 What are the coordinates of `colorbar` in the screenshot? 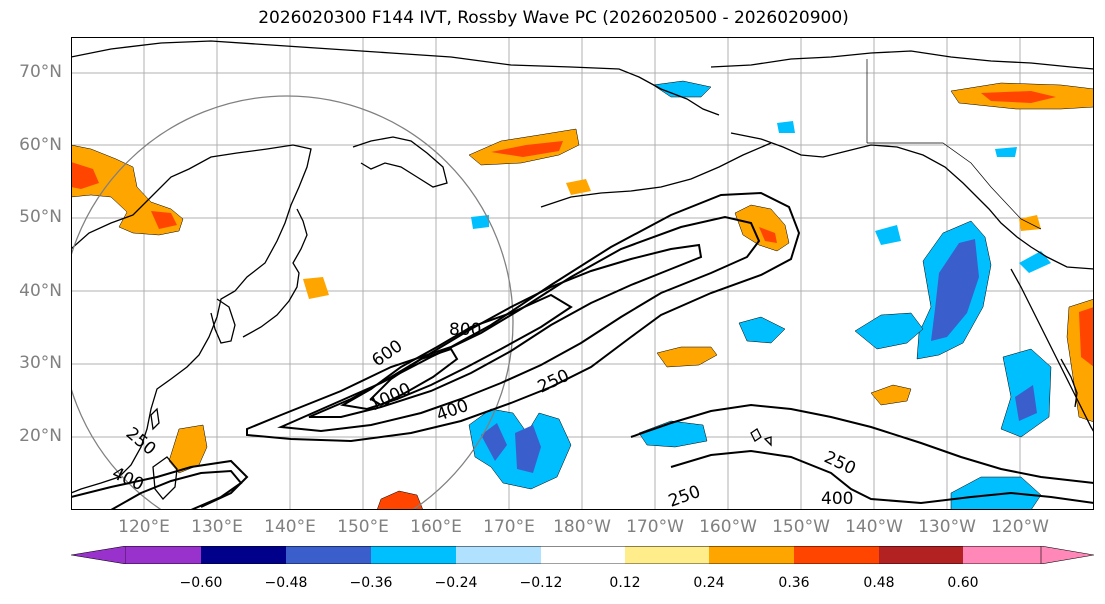 It's located at (582, 555).